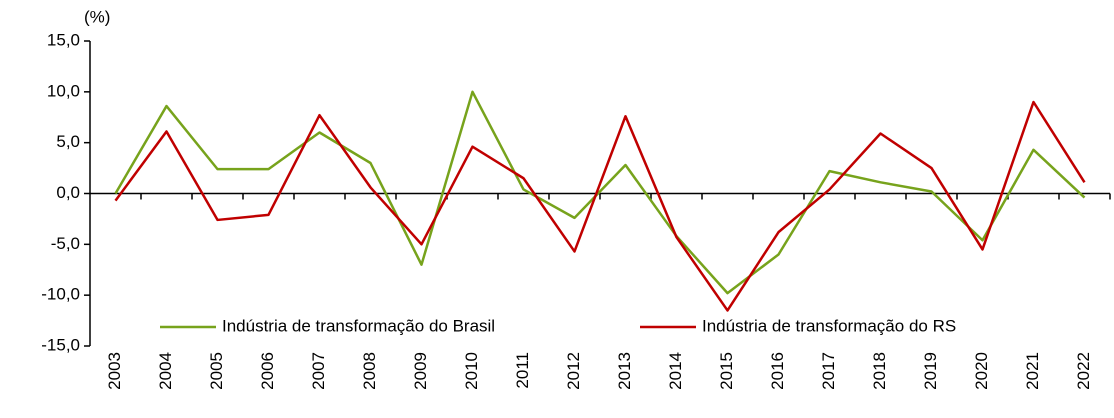  Describe the element at coordinates (1032, 371) in the screenshot. I see `x-tick-label: 2021` at that location.